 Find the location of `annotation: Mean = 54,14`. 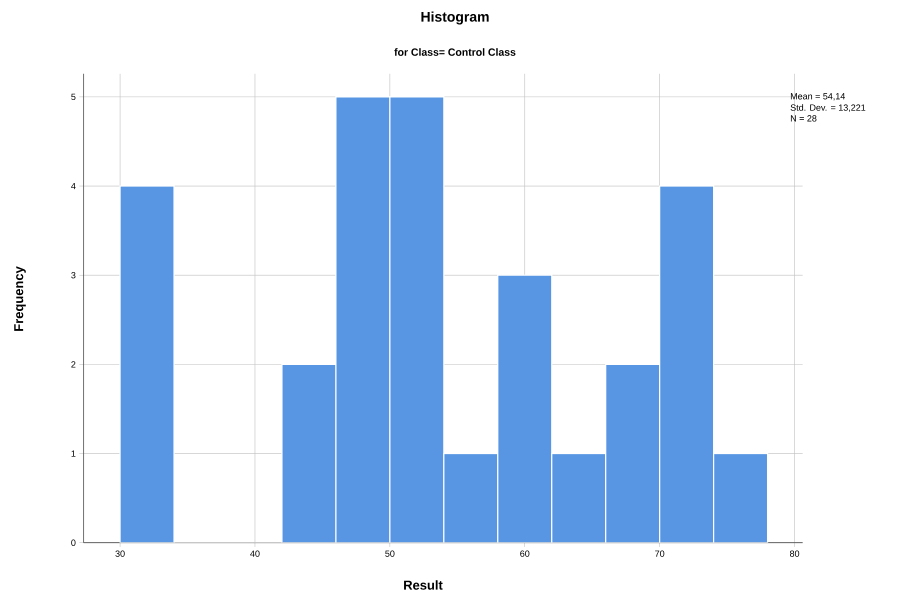

annotation: Mean = 54,14 is located at coordinates (818, 96).